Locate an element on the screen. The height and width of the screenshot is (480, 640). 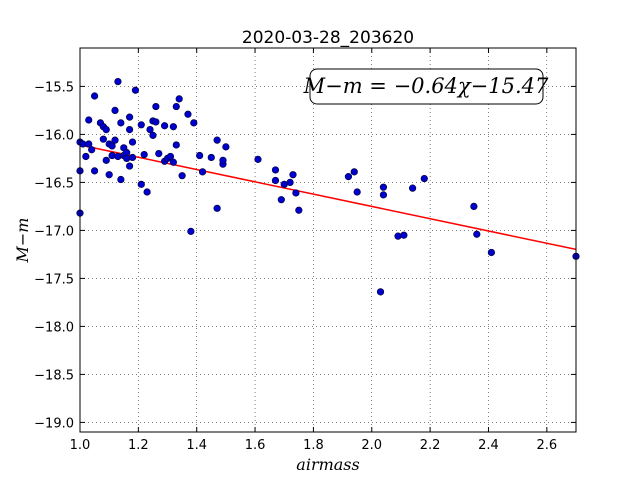
x-tick-label: 1.6 is located at coordinates (255, 445).